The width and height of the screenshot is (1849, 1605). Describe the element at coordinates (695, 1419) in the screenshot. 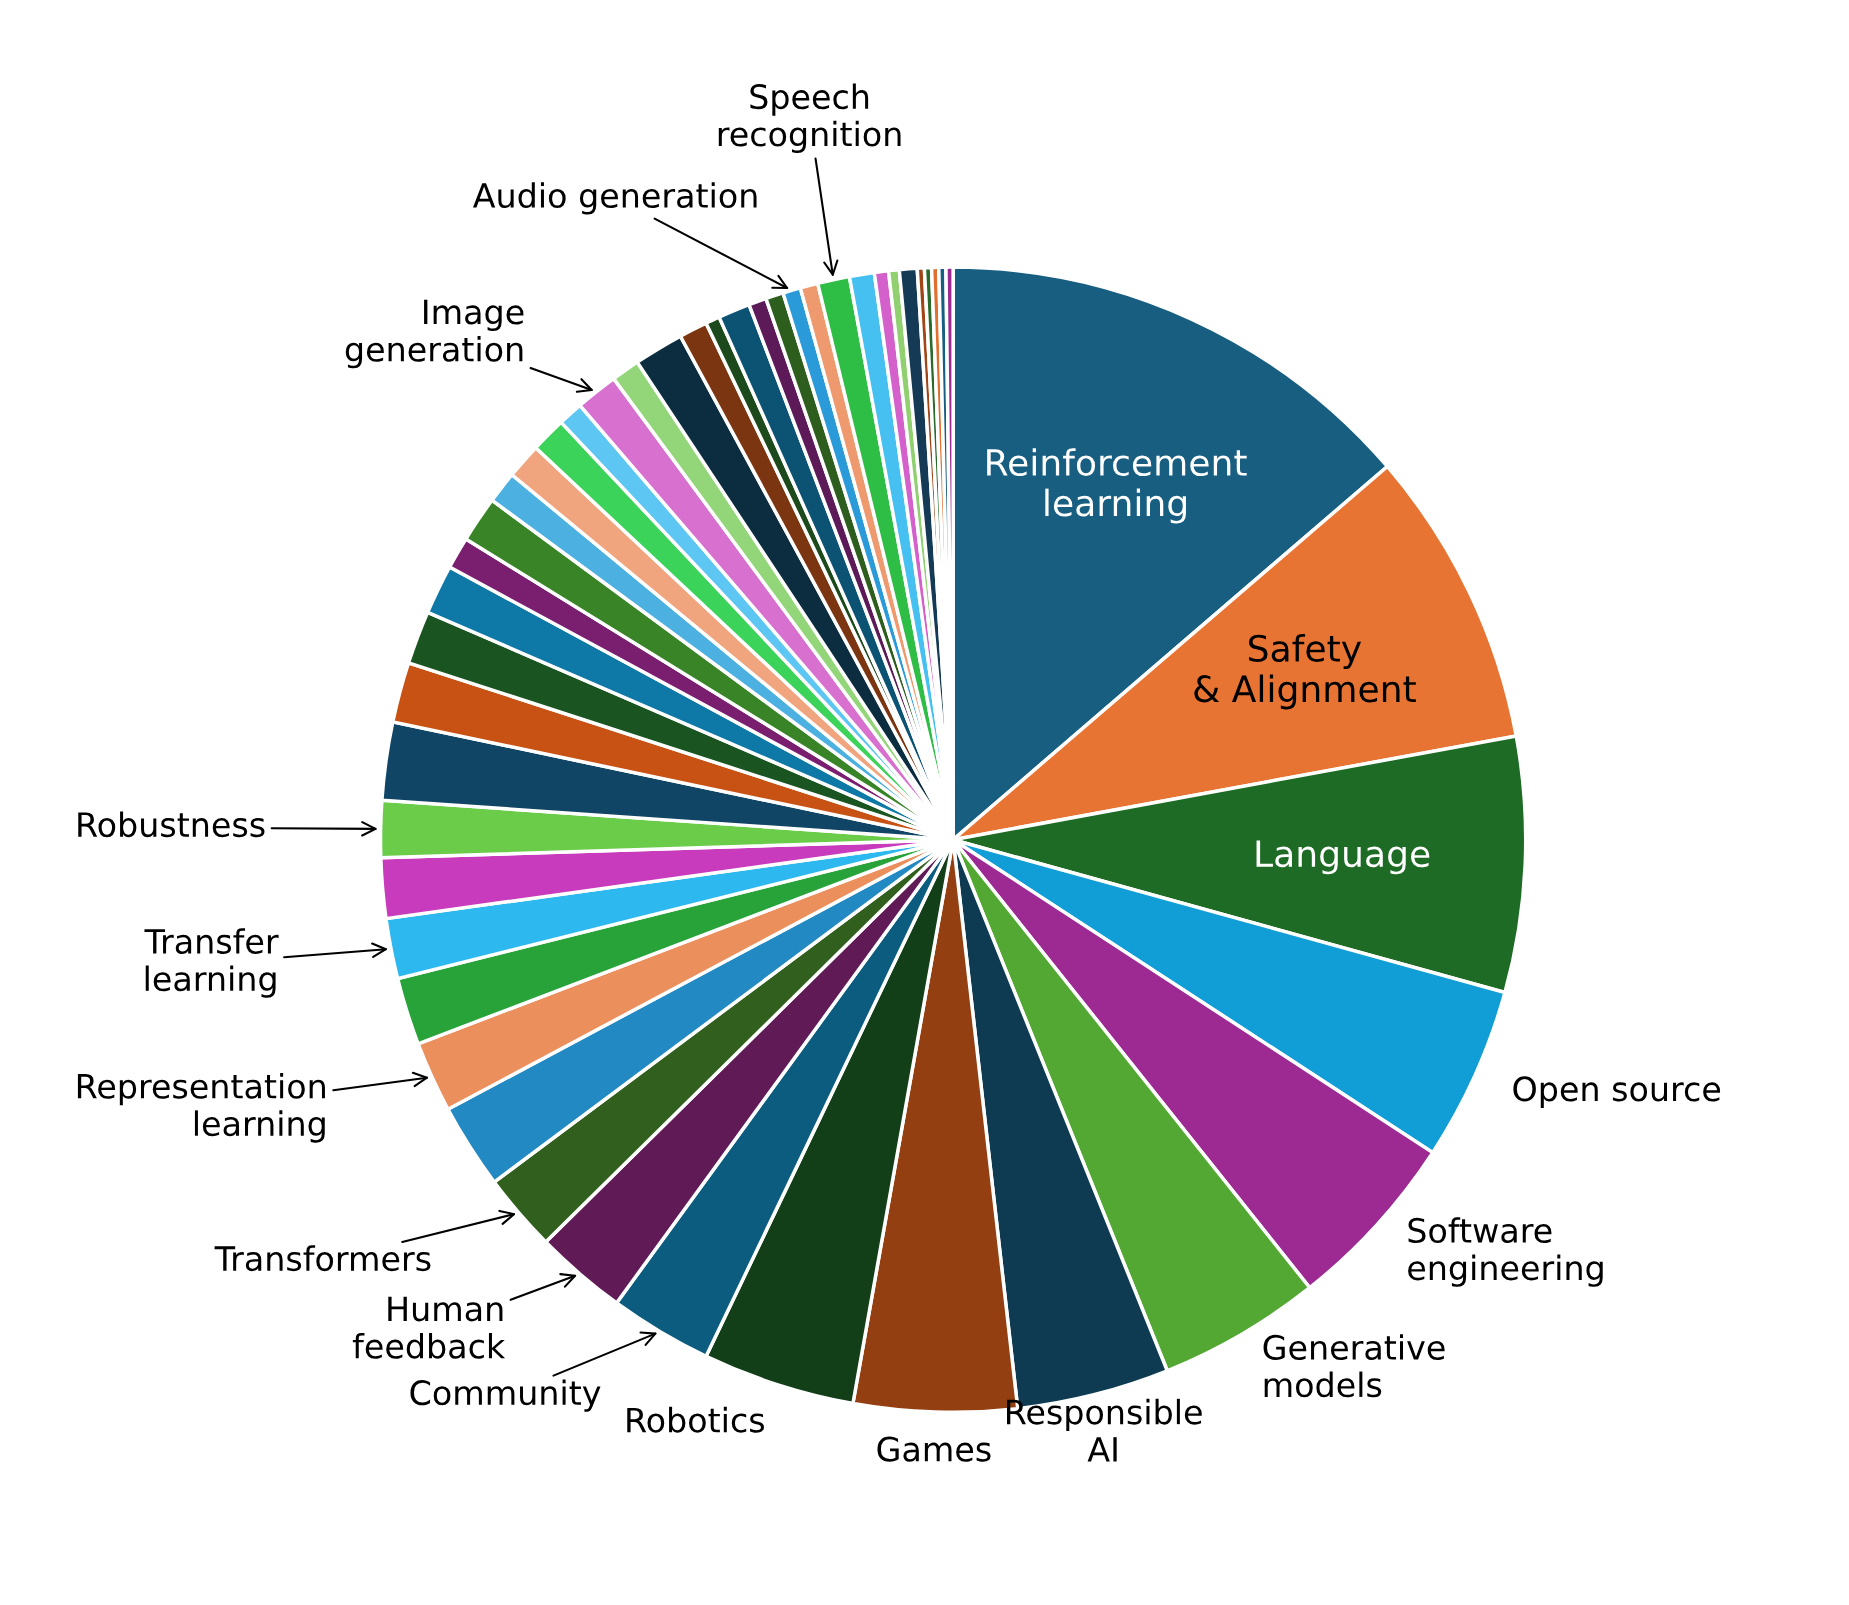

I see `slice-label: Robotics` at that location.